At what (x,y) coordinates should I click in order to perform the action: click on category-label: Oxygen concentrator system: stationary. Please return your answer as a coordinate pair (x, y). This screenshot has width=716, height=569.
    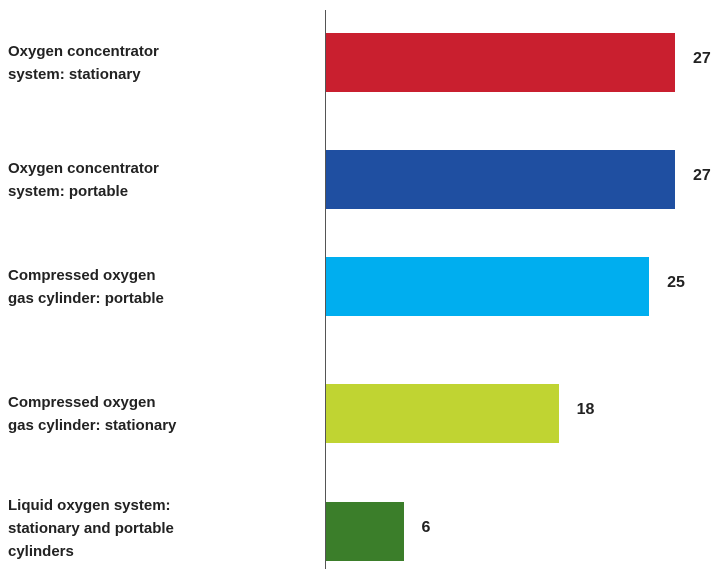
    Looking at the image, I should click on (83, 62).